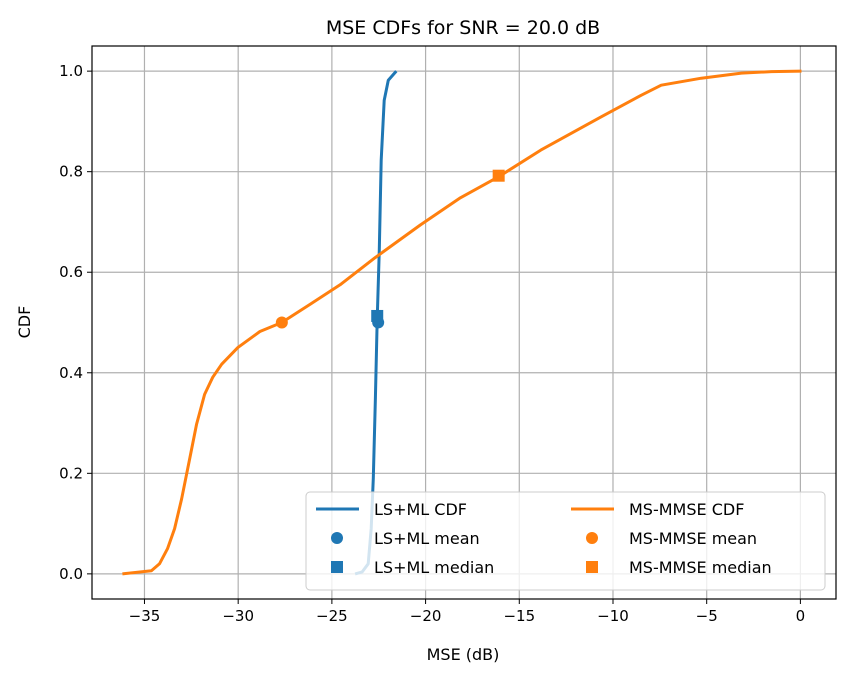 The image size is (850, 678). I want to click on legend-label: LS+ML median, so click(434, 567).